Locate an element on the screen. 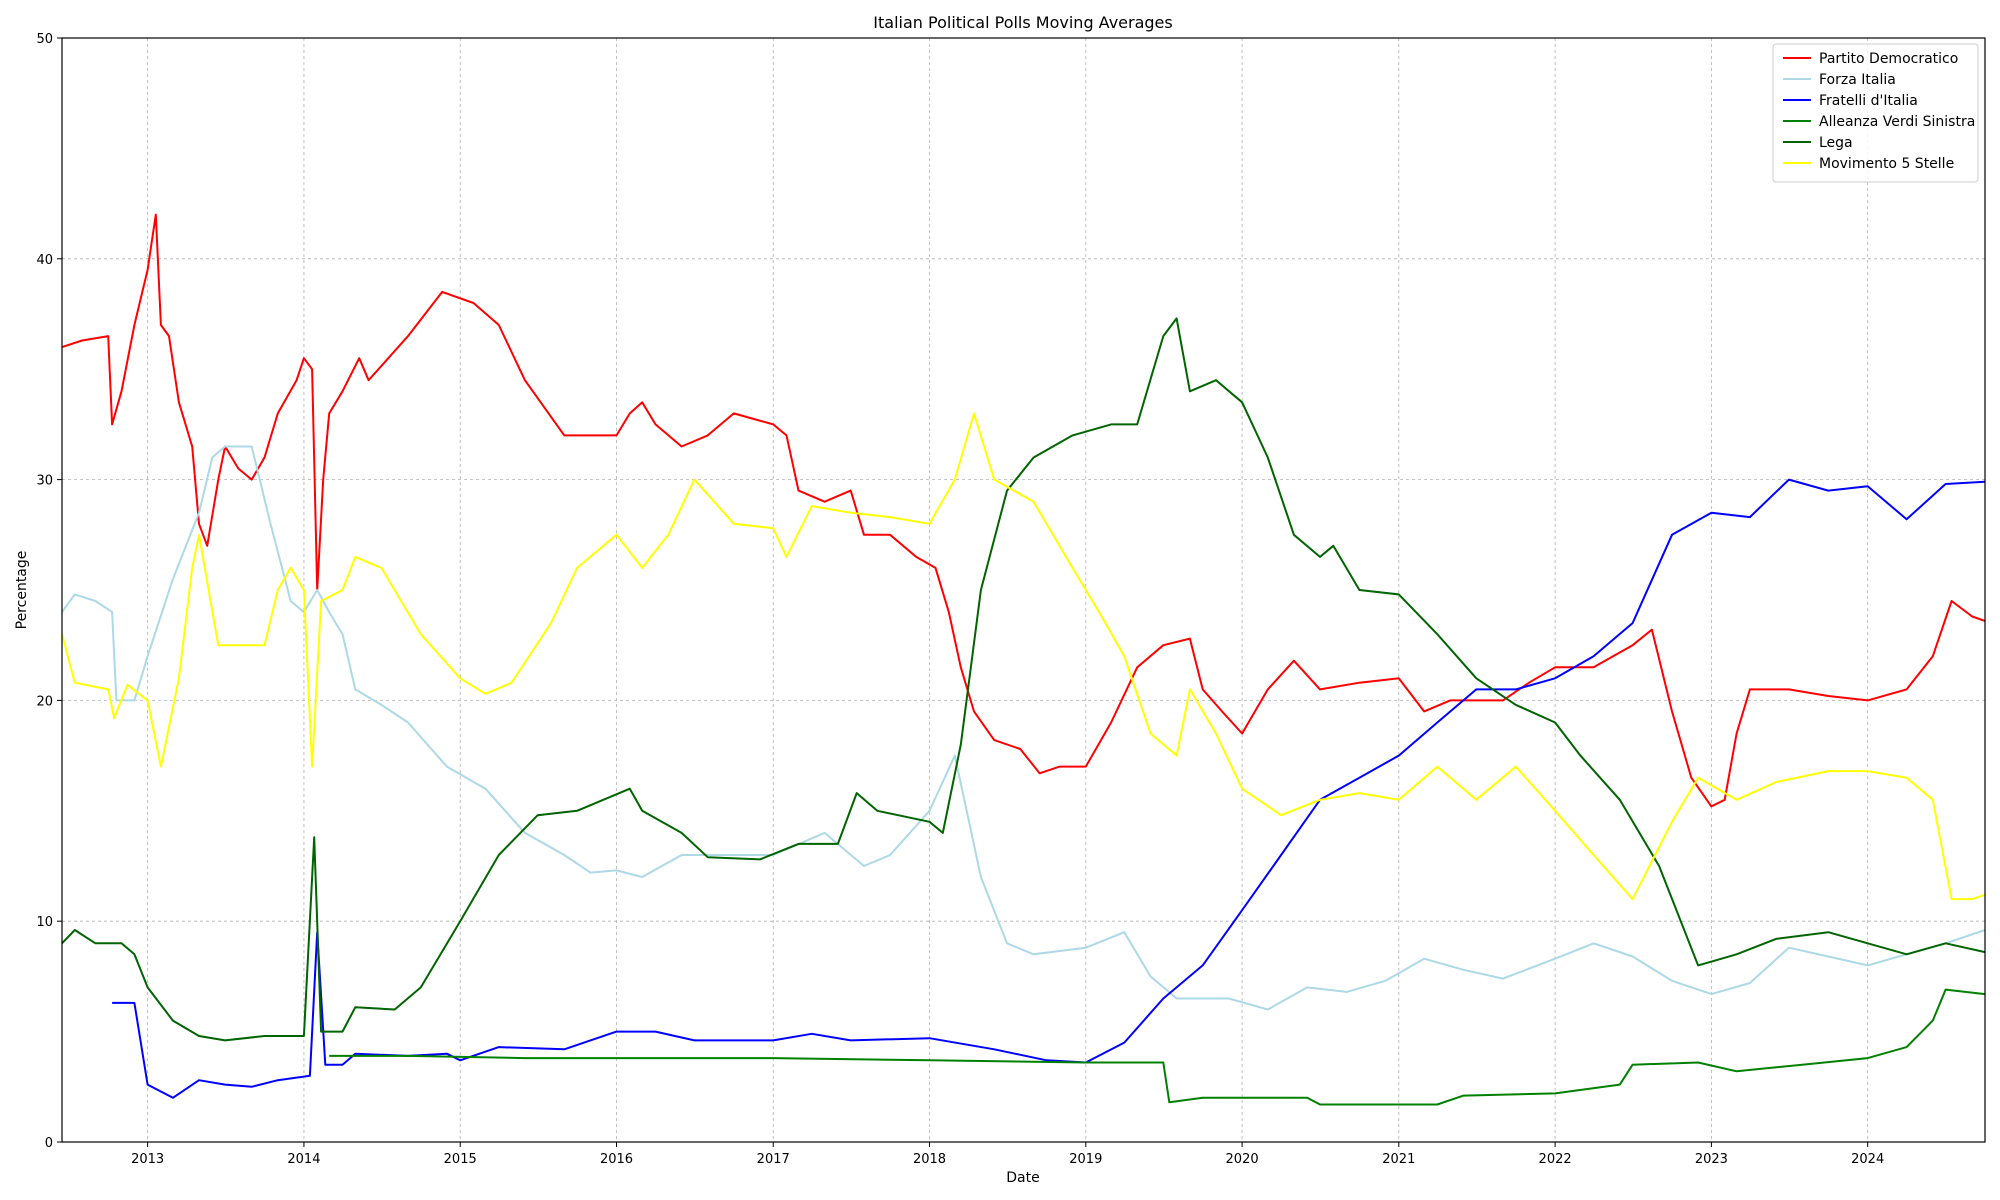 Image resolution: width=2000 pixels, height=1200 pixels. x-tick-label: 2014 is located at coordinates (303, 1159).